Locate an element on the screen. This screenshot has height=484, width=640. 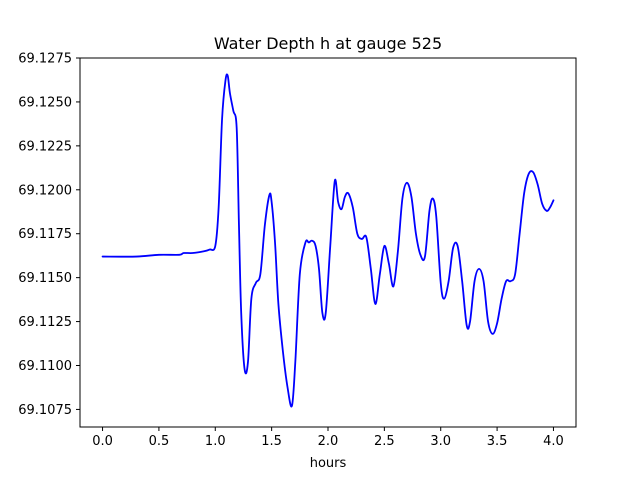
x-axis-ticks: 0.0 0.5 1.0 1.5 2.0 2.5 3.0 3.5 4.0 is located at coordinates (328, 438).